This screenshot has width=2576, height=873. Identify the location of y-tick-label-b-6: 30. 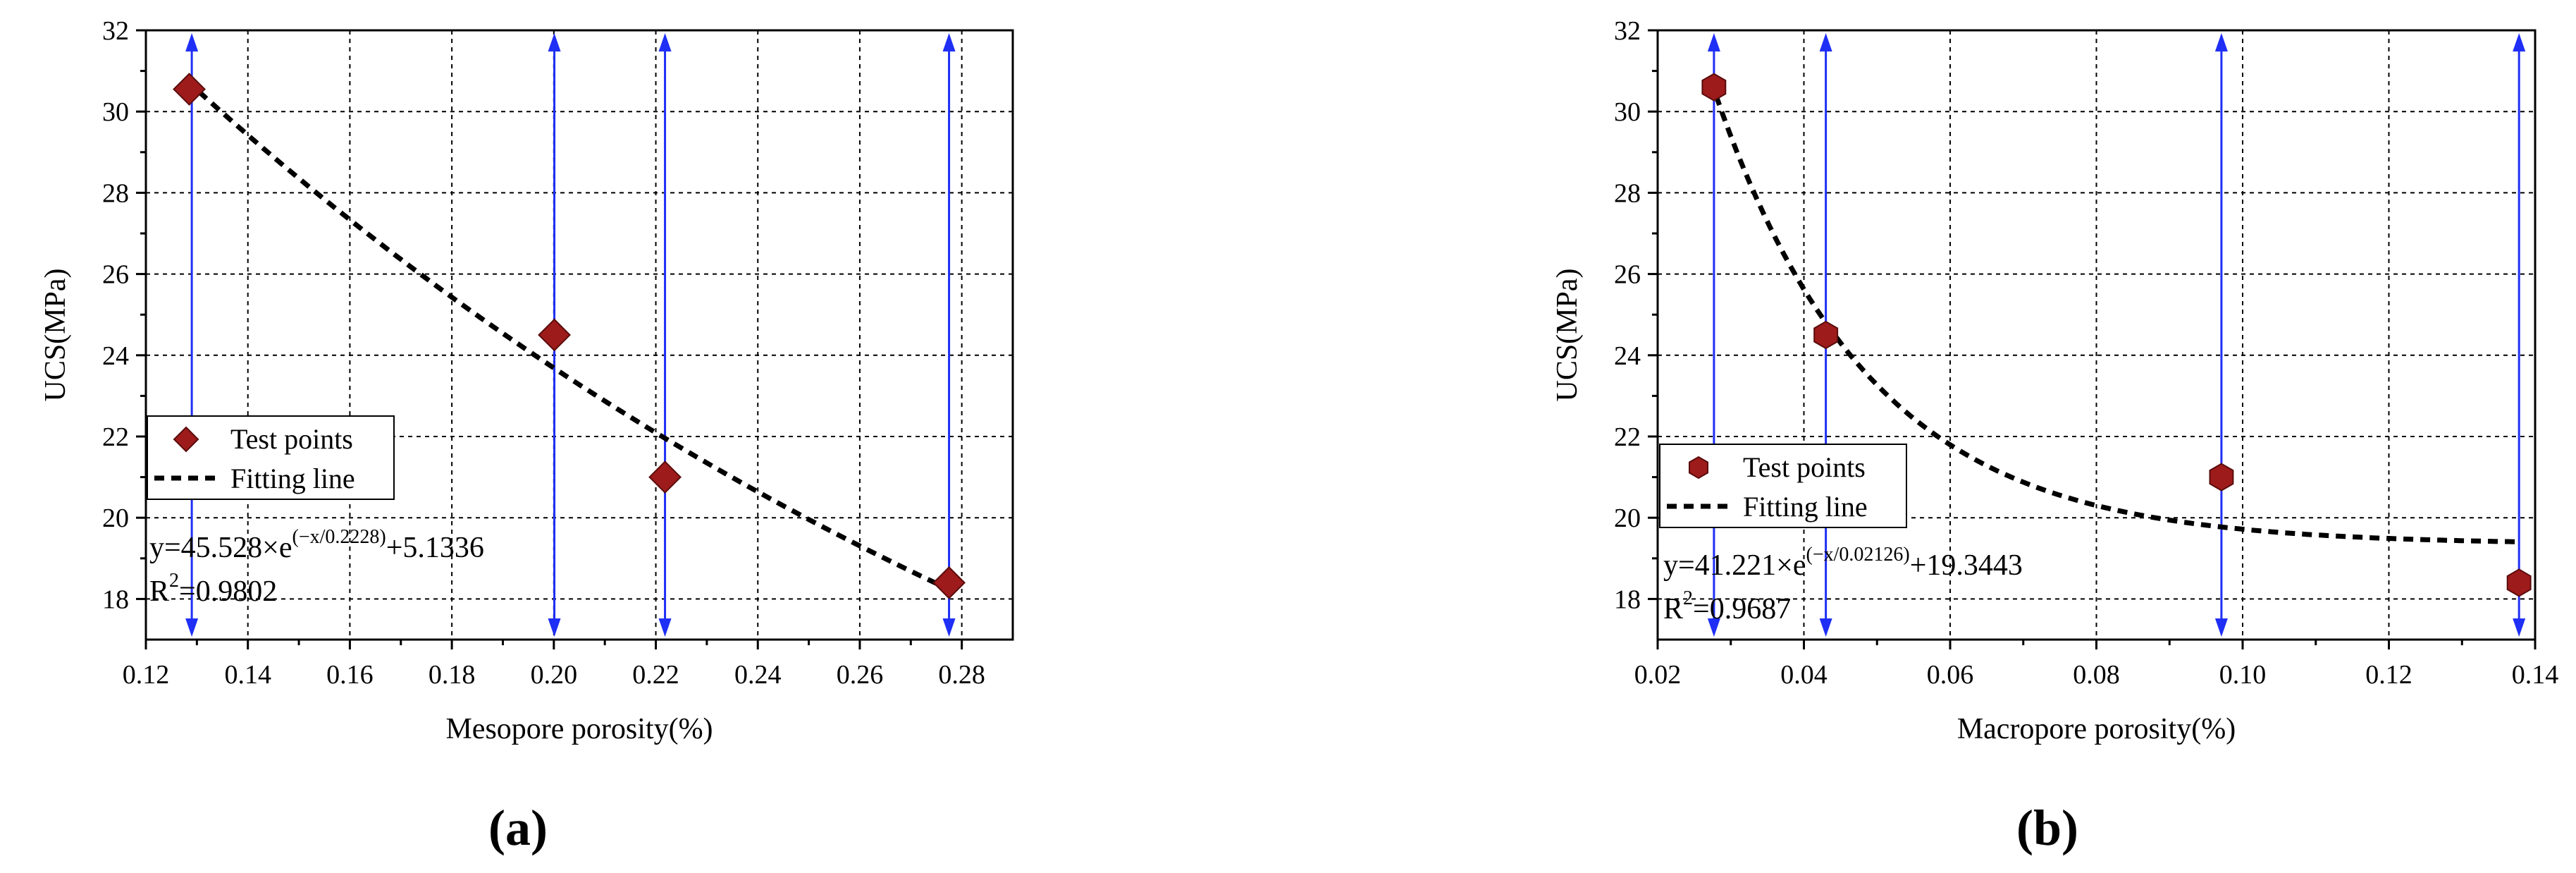
(1628, 112).